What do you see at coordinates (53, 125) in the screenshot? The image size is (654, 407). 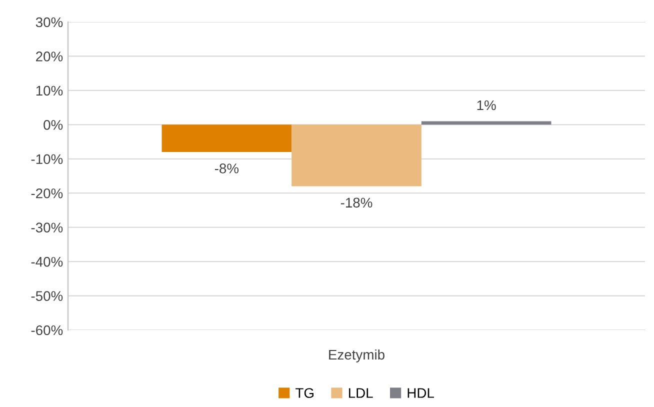 I see `y-tick-label: 0%` at bounding box center [53, 125].